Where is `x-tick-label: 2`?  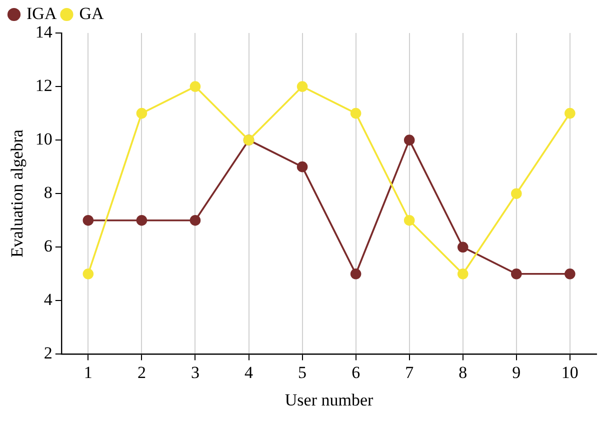
x-tick-label: 2 is located at coordinates (141, 372).